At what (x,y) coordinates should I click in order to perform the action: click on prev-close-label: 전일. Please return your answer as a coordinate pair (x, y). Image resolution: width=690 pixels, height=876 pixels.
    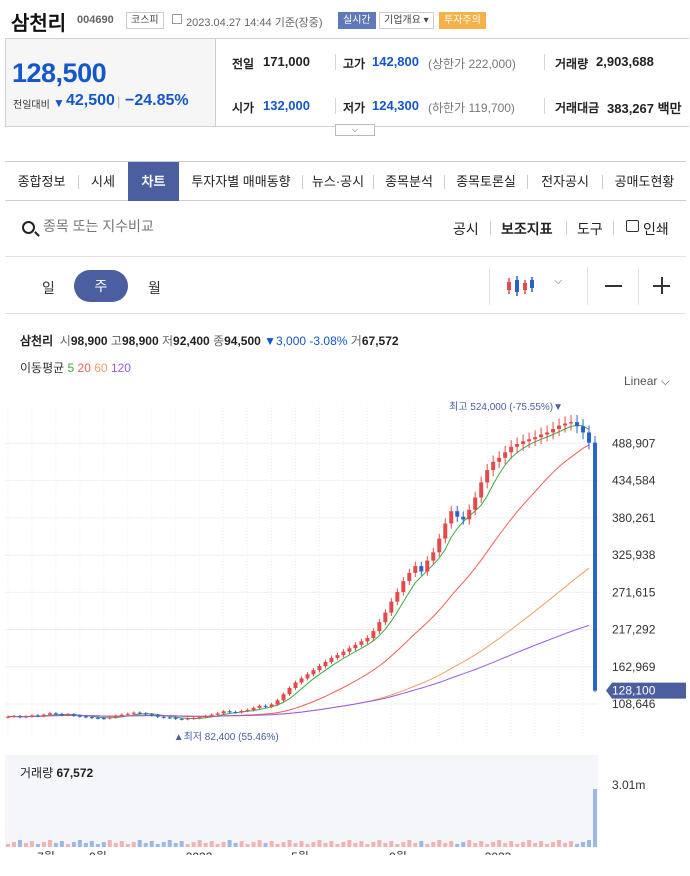
    Looking at the image, I should click on (243, 64).